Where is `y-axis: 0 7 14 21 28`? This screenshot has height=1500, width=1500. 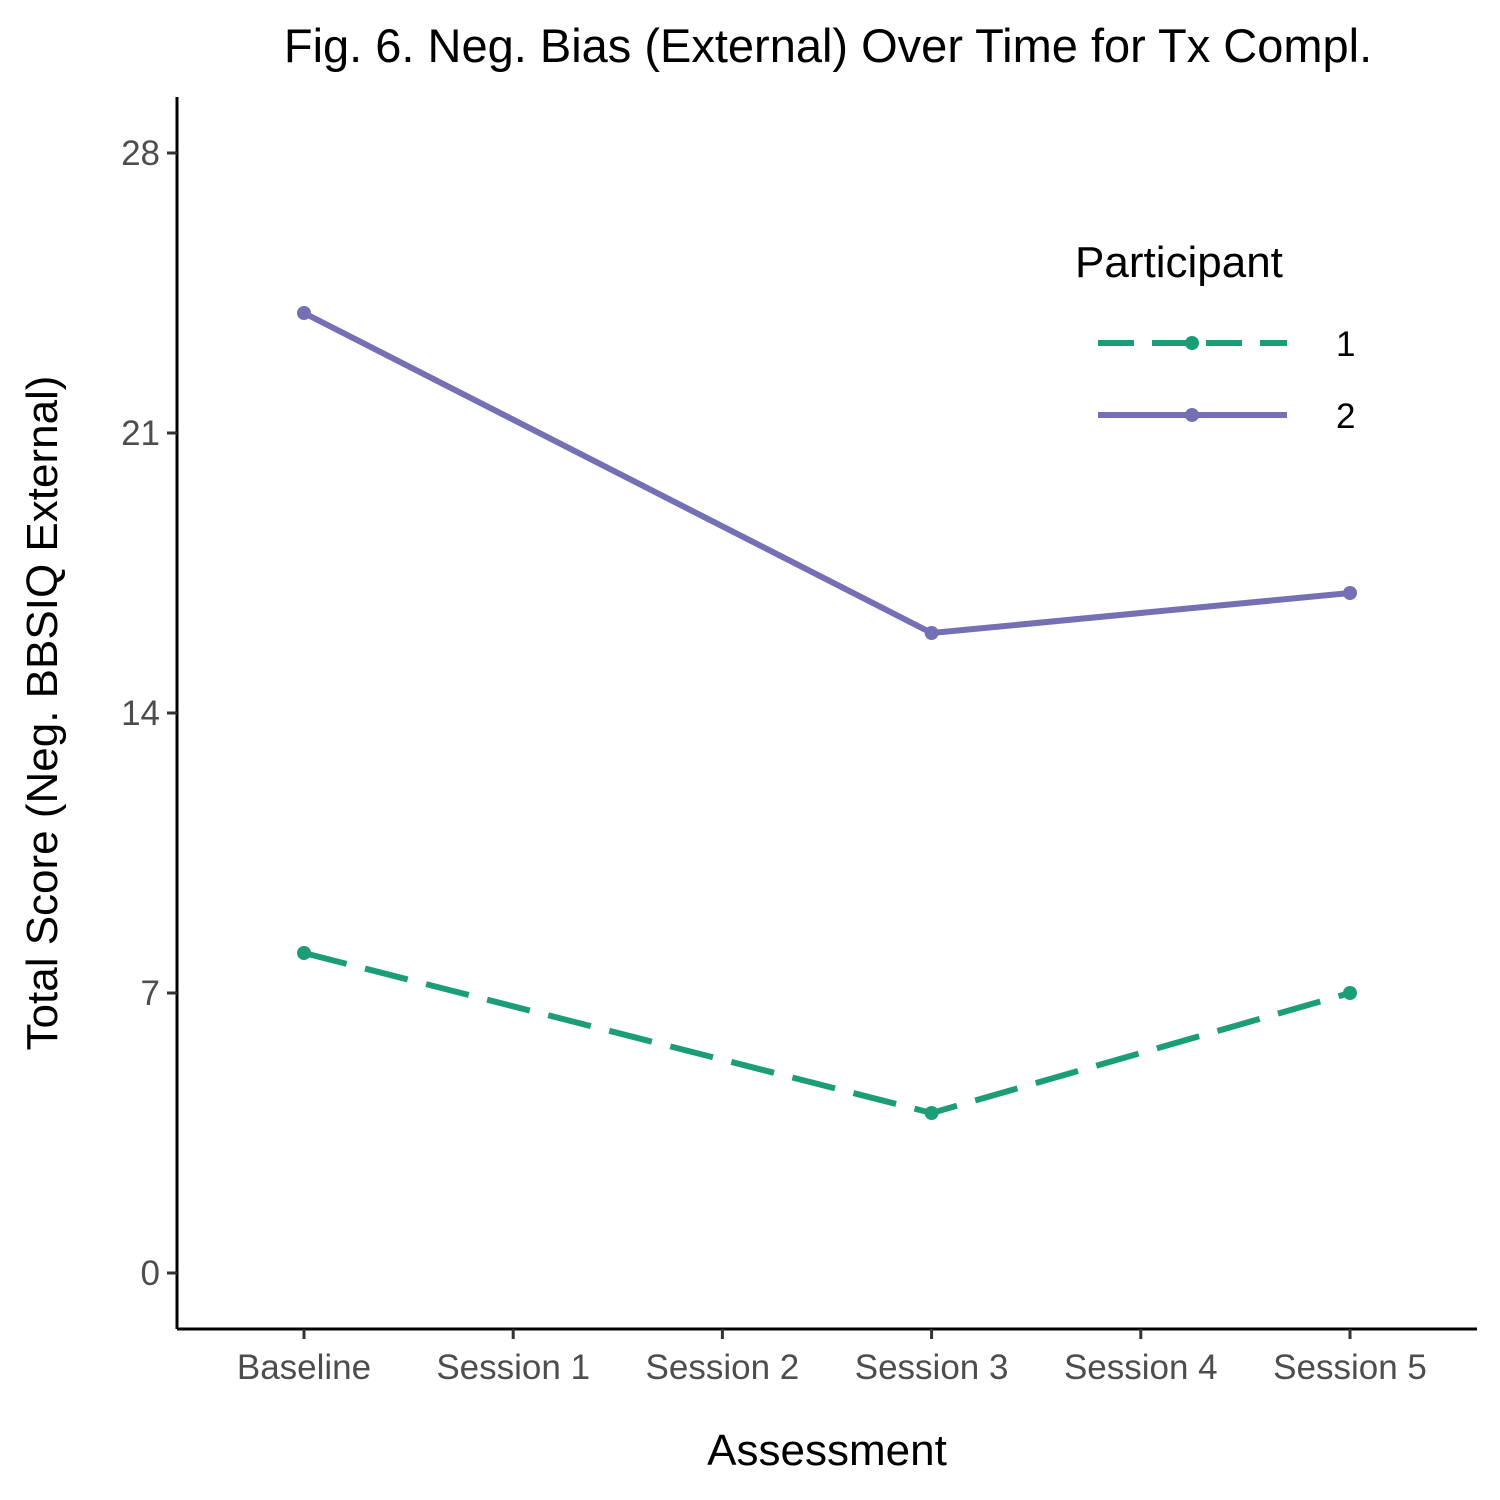 y-axis: 0 7 14 21 28 is located at coordinates (150, 713).